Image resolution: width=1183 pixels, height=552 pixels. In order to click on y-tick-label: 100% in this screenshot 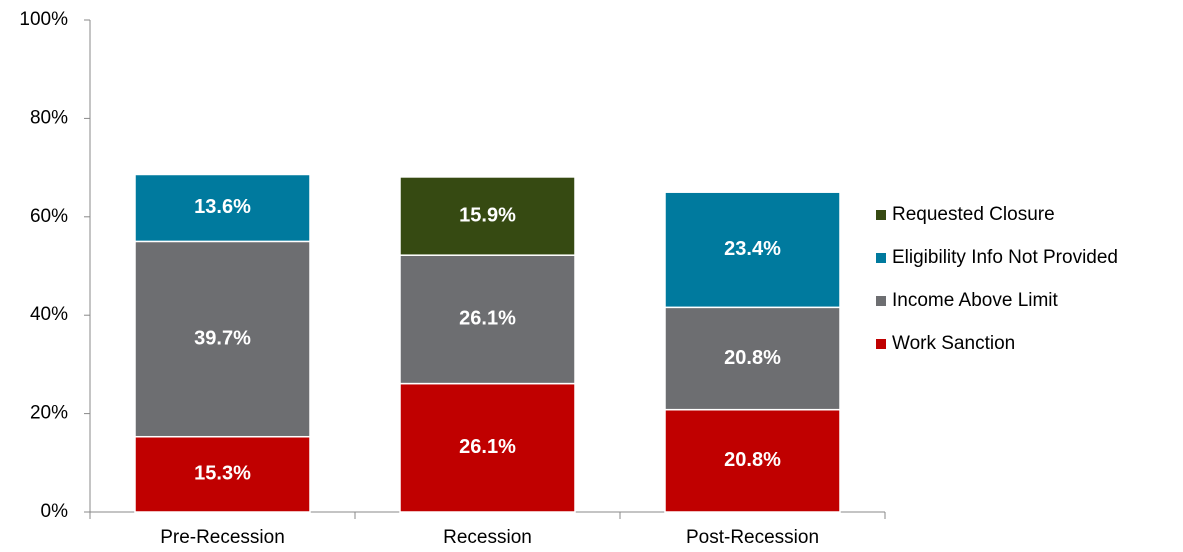, I will do `click(43, 19)`.